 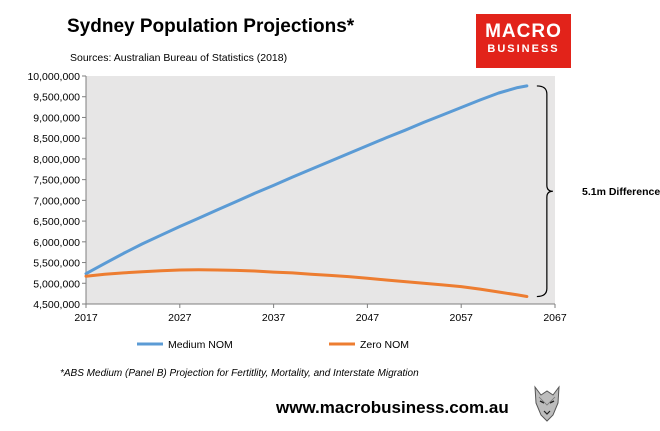 I want to click on difference-annotation: 5.1m Difference, so click(x=621, y=192).